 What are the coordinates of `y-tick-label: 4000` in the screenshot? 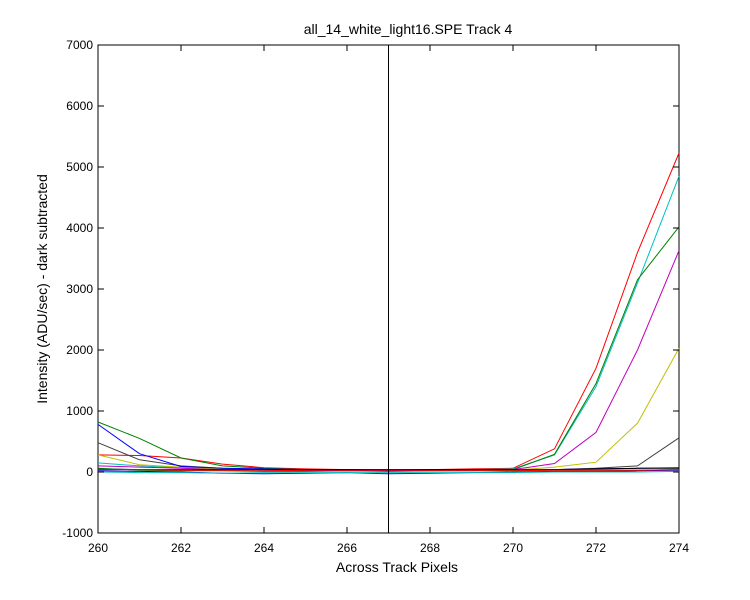 It's located at (79, 228).